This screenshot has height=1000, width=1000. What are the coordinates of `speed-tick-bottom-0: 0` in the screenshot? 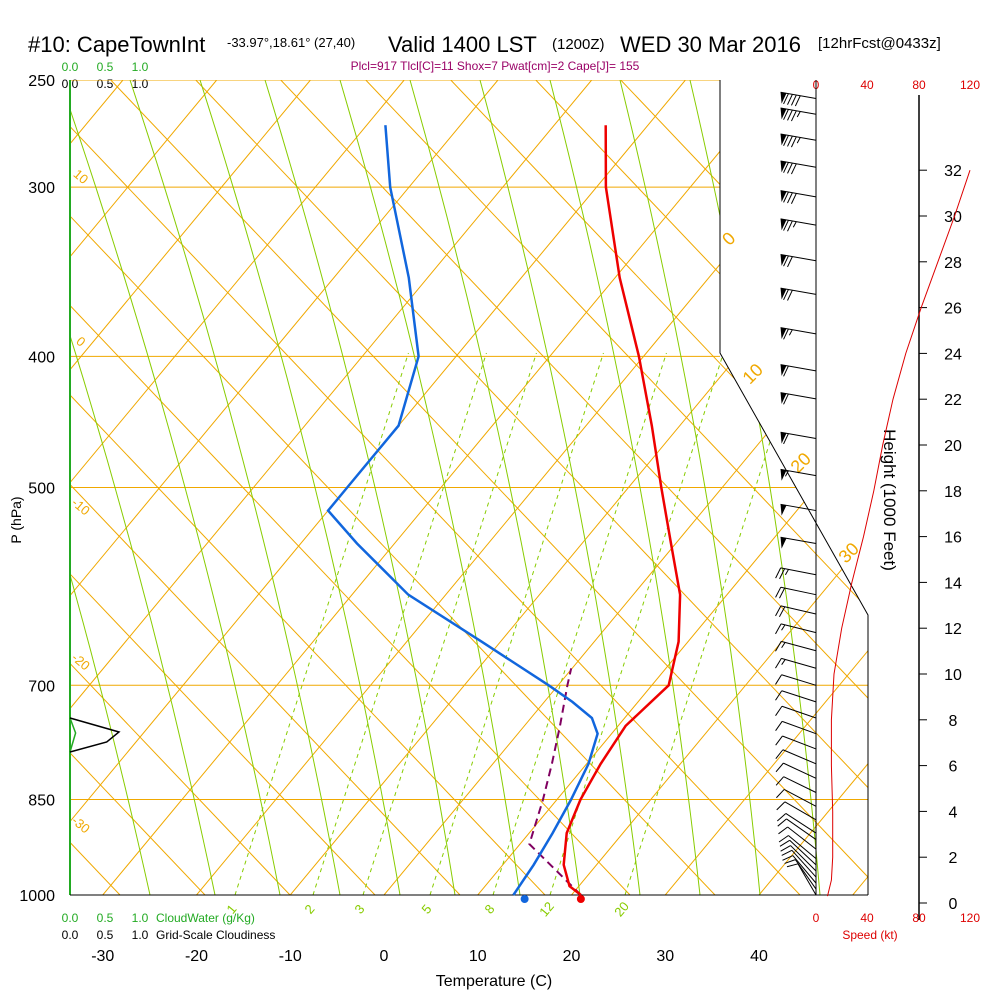 It's located at (816, 918).